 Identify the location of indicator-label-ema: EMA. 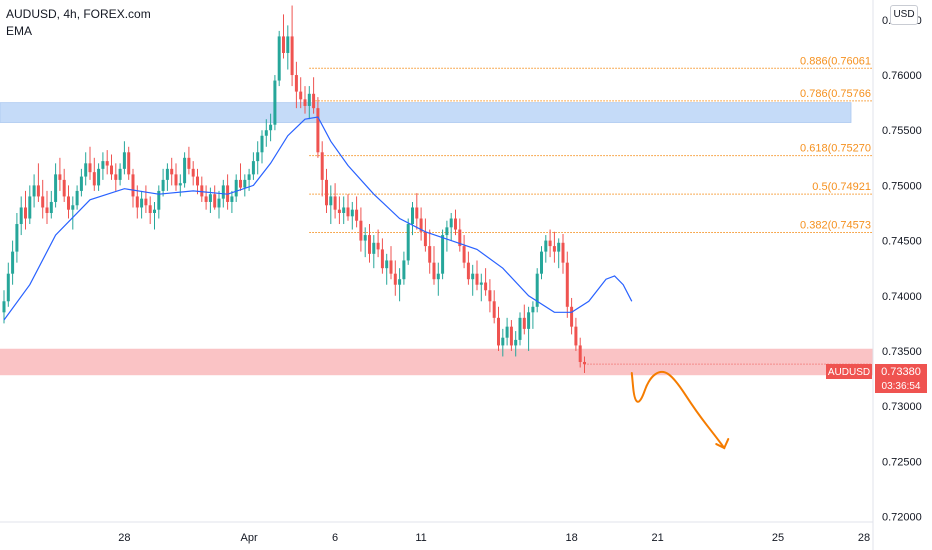
(19, 31).